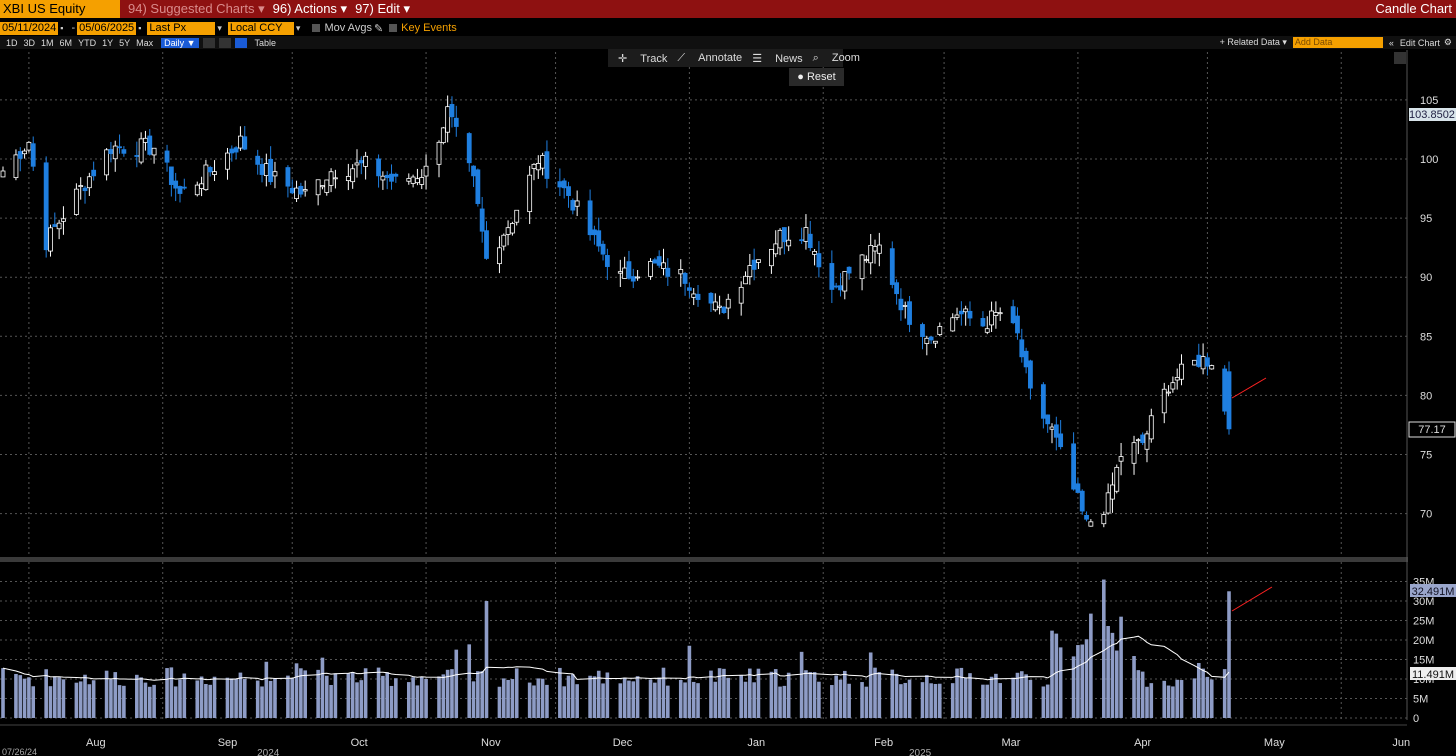 Image resolution: width=1456 pixels, height=756 pixels. I want to click on actions-menu: 96) Actions ▾, so click(310, 8).